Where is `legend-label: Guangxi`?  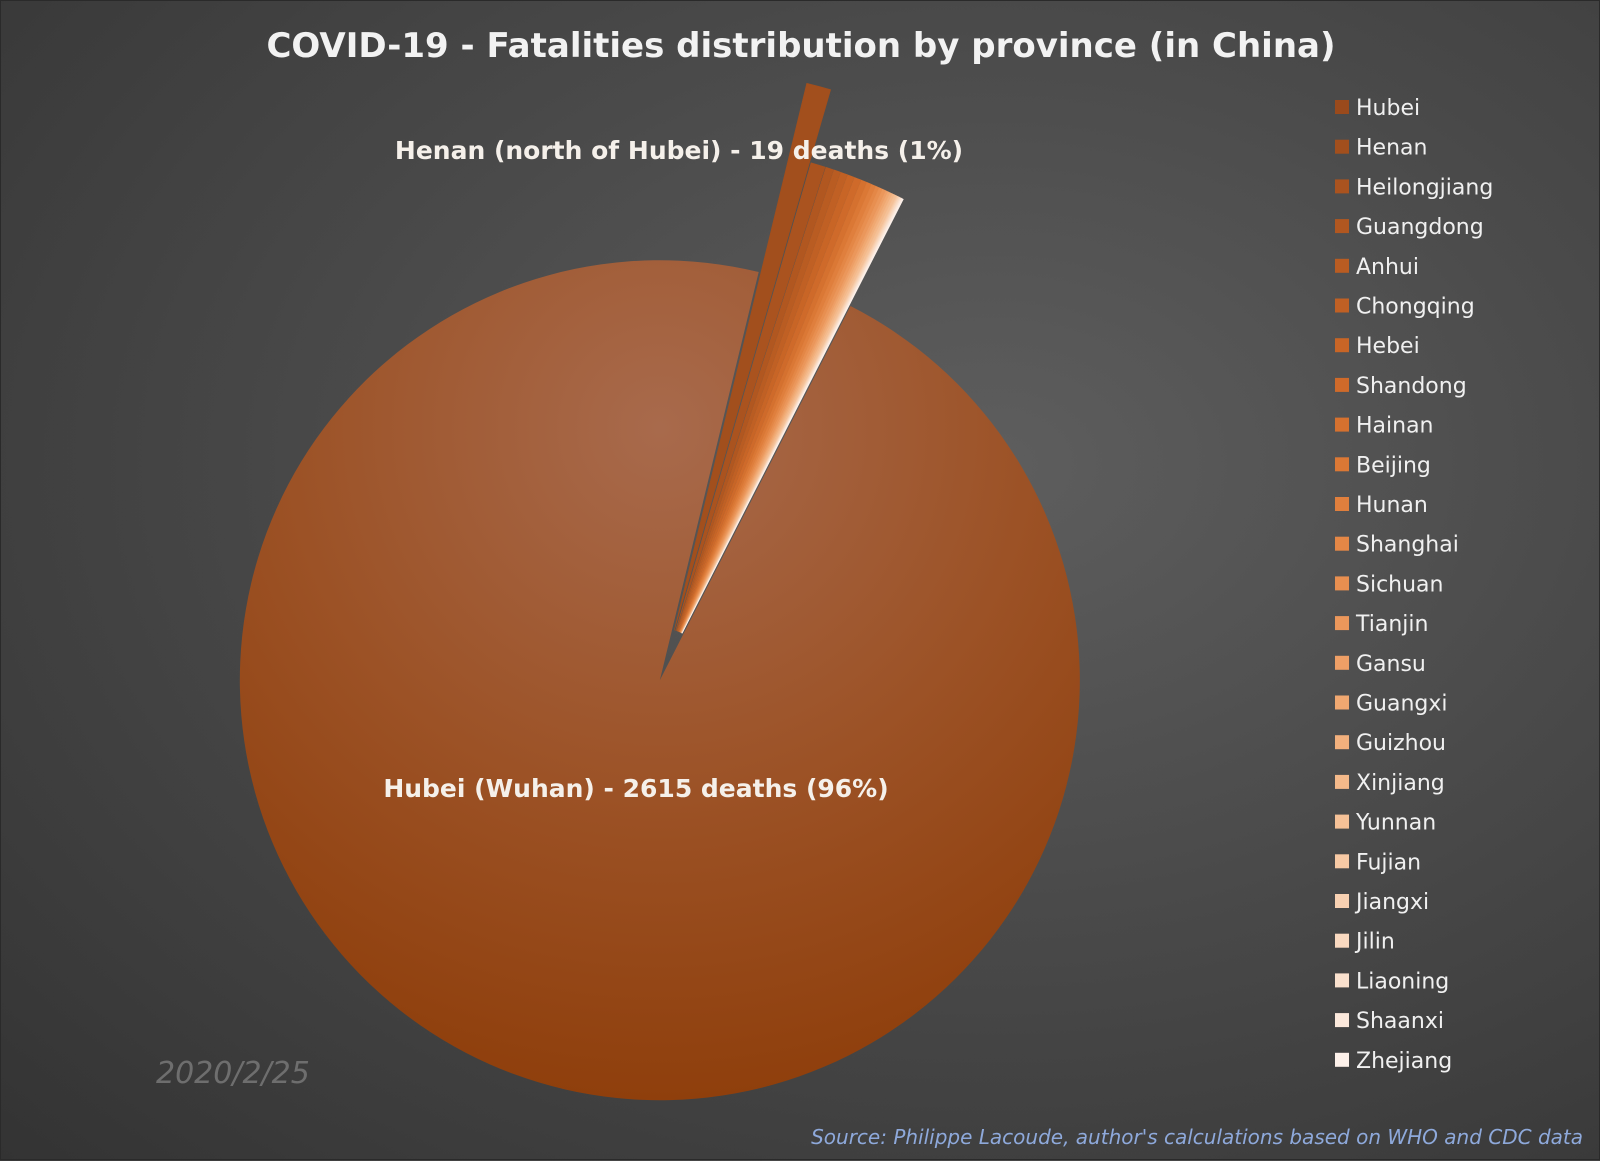
legend-label: Guangxi is located at coordinates (1402, 704).